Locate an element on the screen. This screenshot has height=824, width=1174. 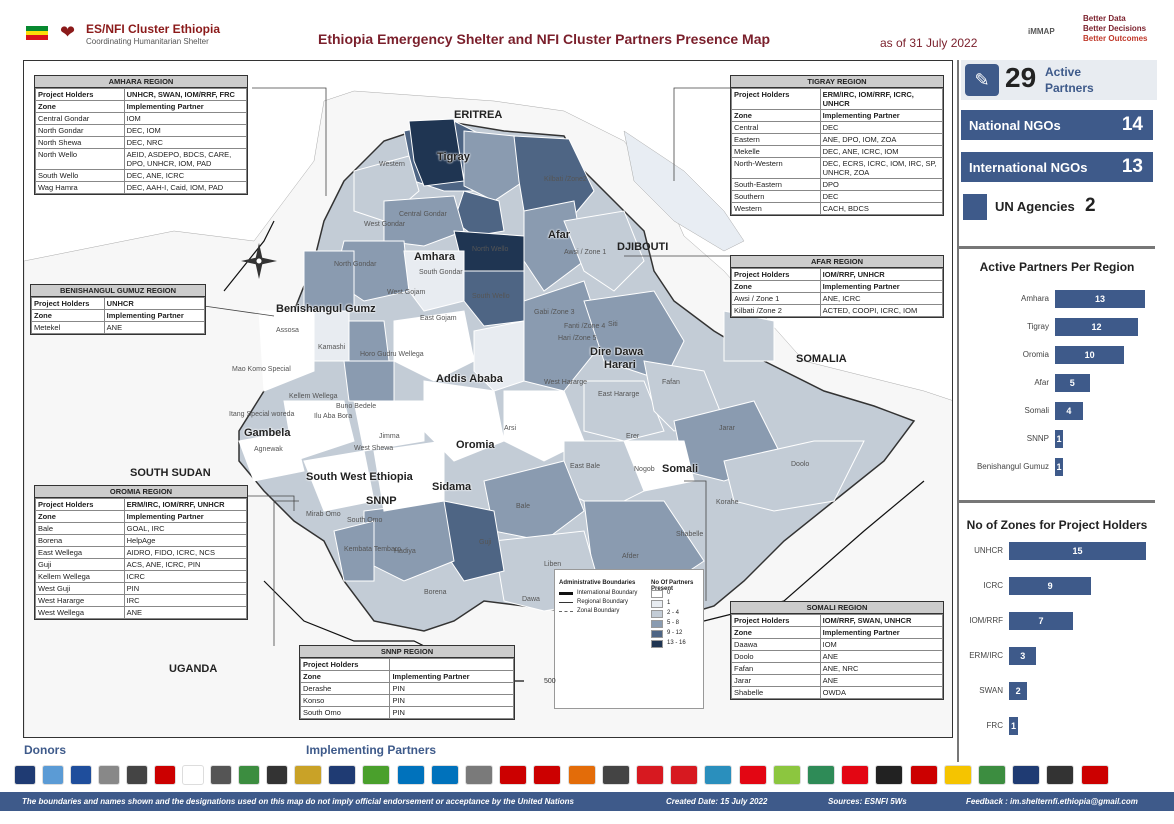
logo-nrc-icon is located at coordinates (923, 775).